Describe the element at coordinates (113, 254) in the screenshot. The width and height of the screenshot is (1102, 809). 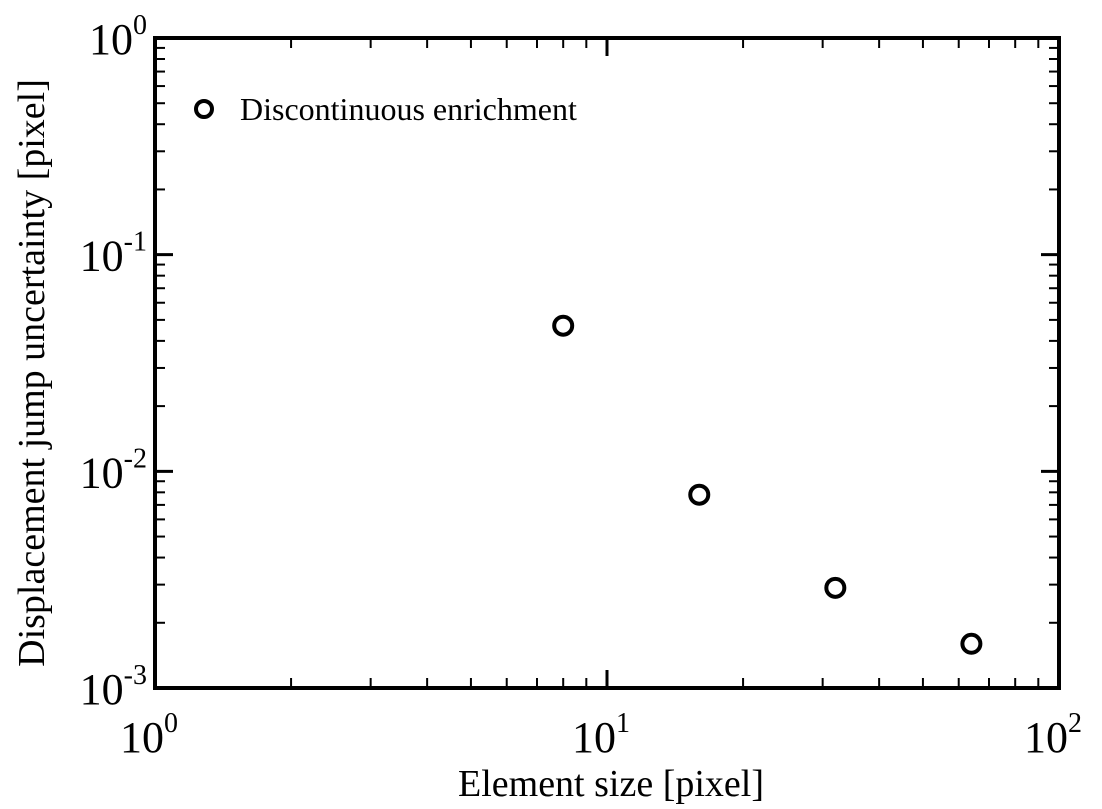
I see `y-tick-label: 10⁻¹` at that location.